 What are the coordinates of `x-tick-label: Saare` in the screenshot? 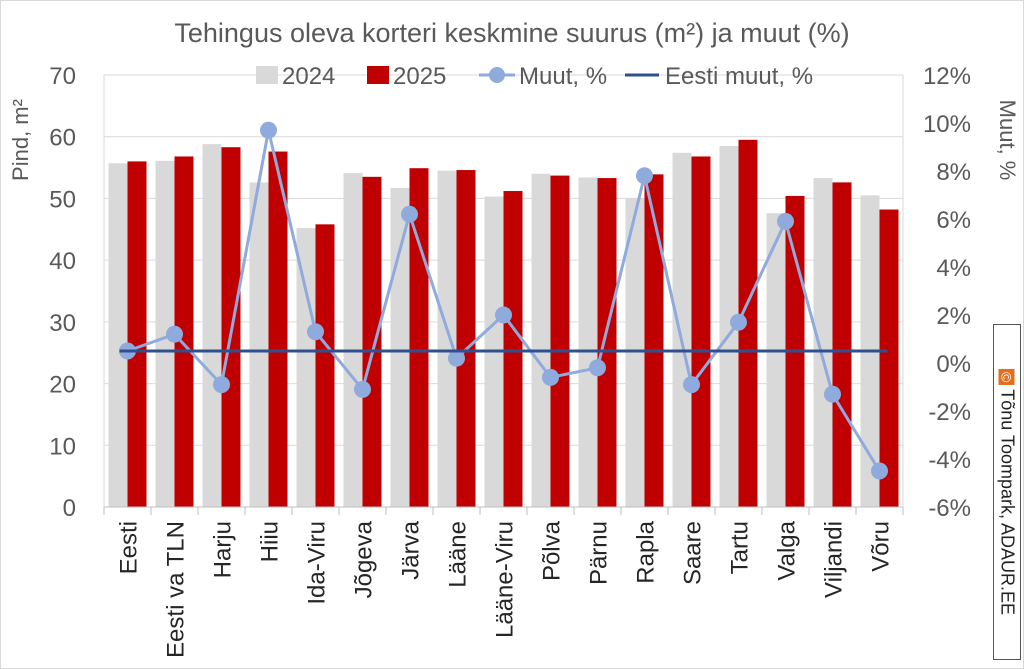 It's located at (693, 553).